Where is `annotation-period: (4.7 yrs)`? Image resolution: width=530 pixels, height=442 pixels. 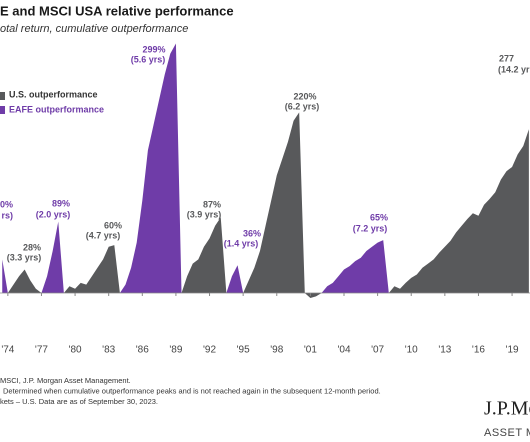
annotation-period: (4.7 yrs) is located at coordinates (103, 235).